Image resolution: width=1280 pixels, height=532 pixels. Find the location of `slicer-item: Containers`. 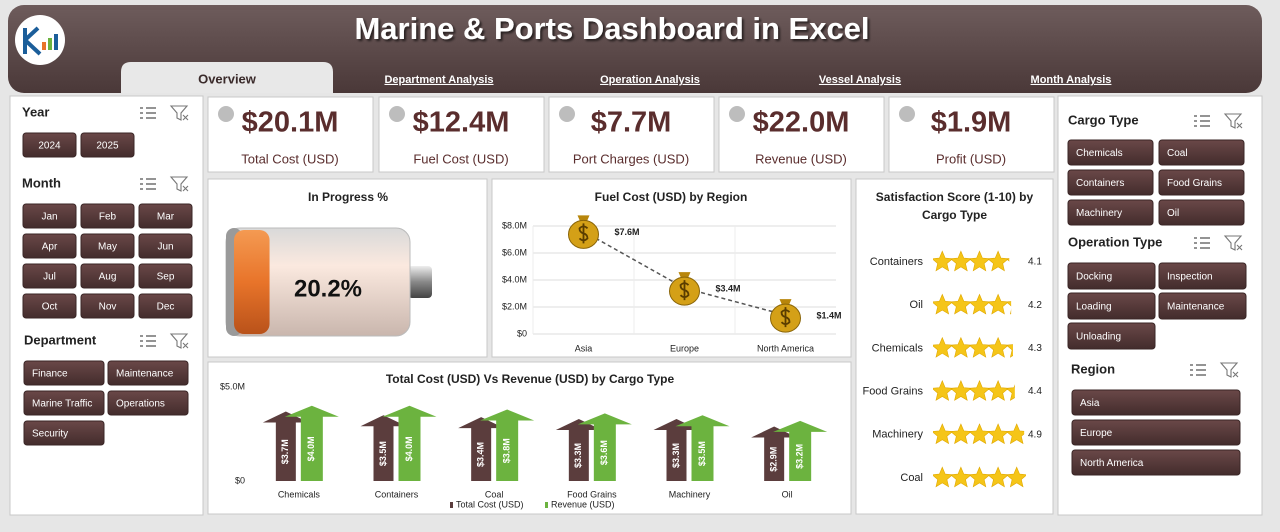

slicer-item: Containers is located at coordinates (1100, 183).